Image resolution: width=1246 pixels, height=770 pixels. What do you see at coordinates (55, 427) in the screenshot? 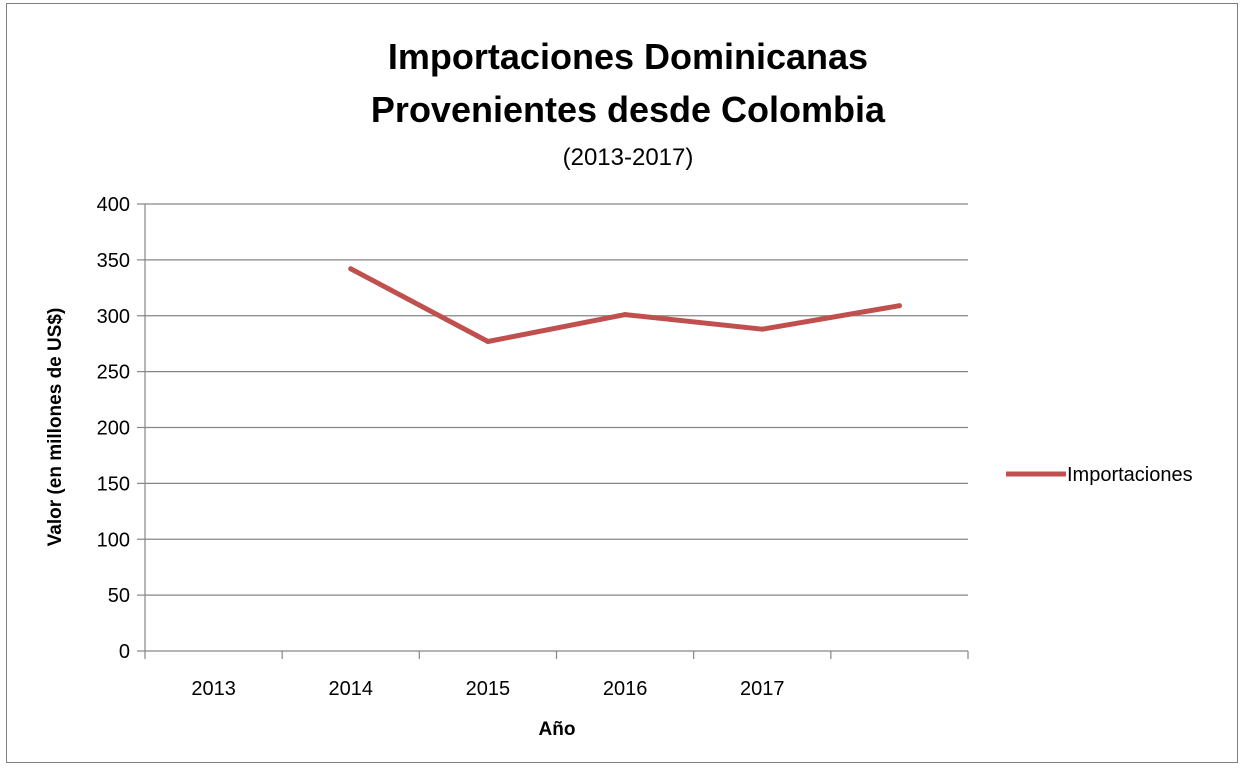
I see `y-axis-title: Valor (en millones de US$)` at bounding box center [55, 427].